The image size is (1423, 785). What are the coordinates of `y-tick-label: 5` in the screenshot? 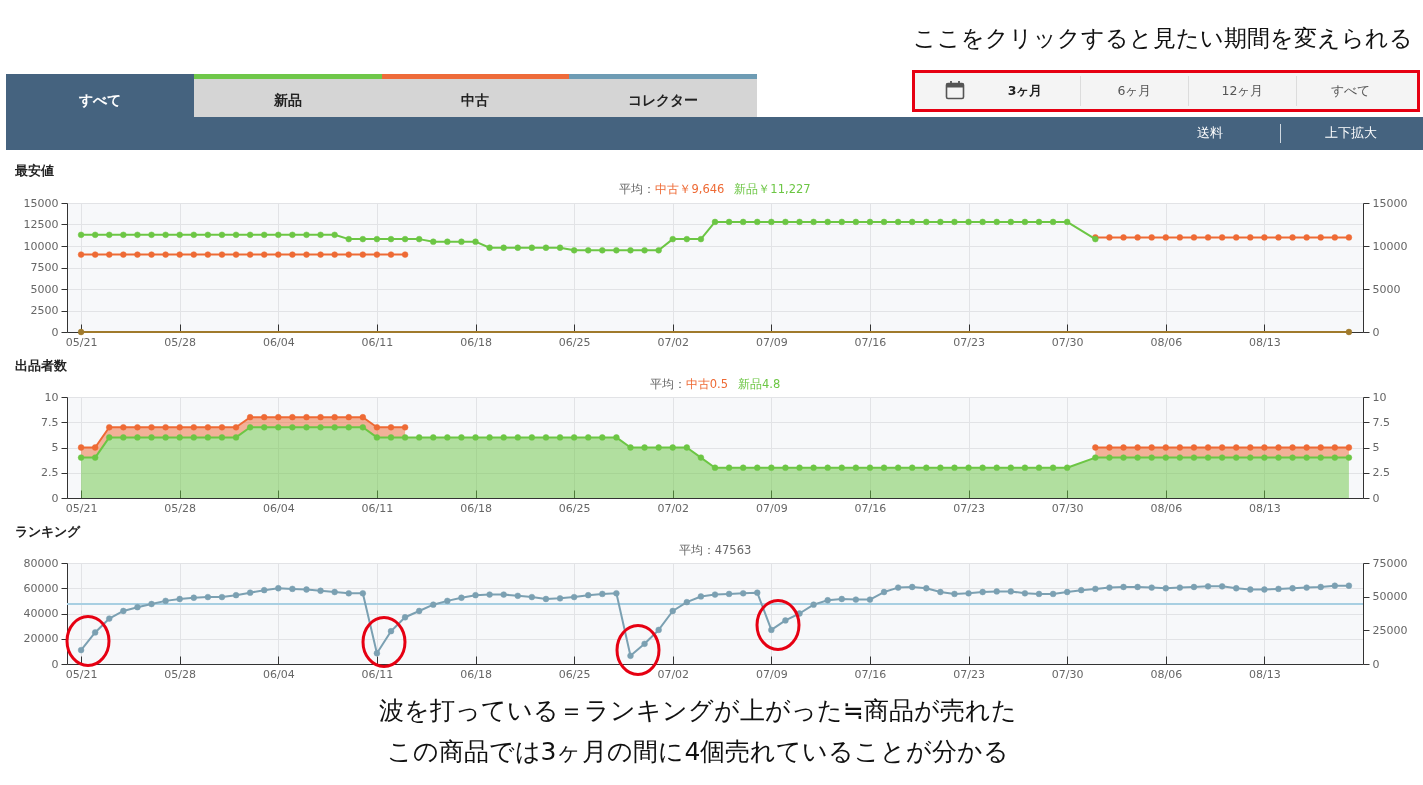 It's located at (55, 447).